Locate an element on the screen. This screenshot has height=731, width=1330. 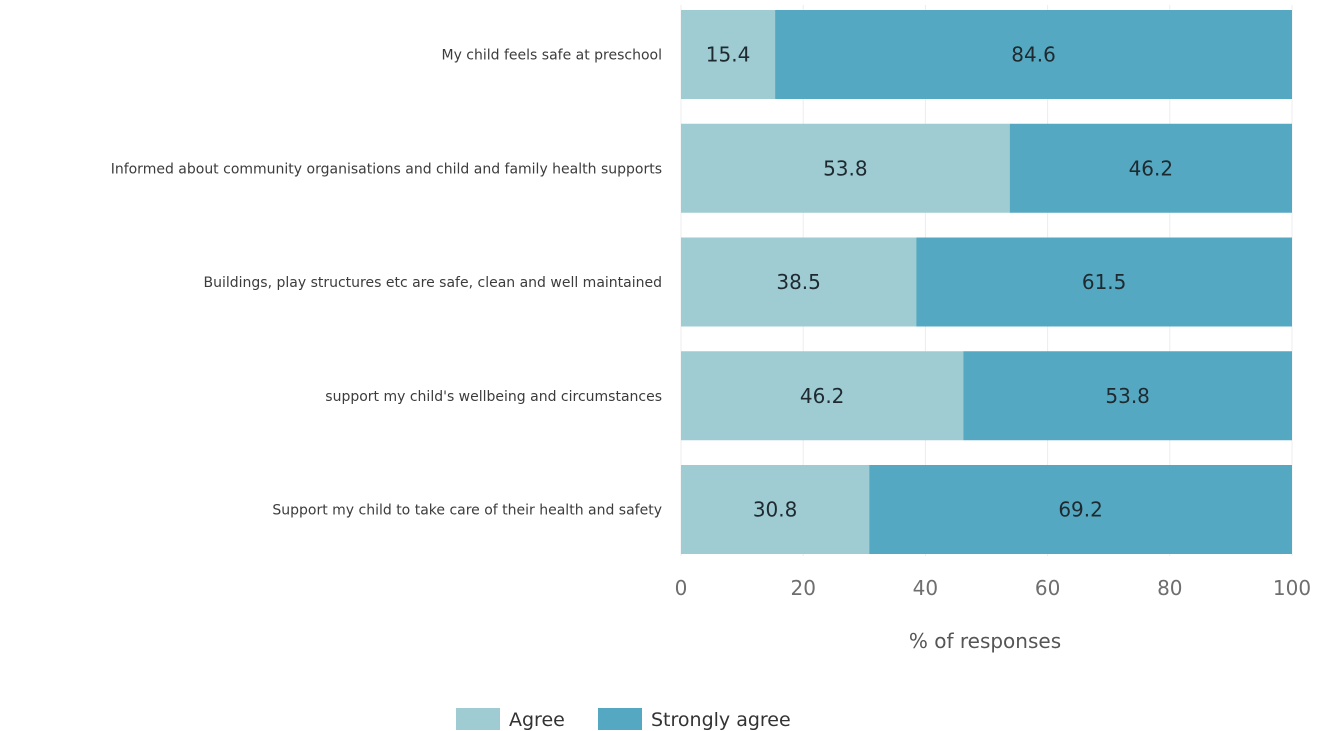
x-axis-ticks: 0 20 40 60 80 100 is located at coordinates (993, 588).